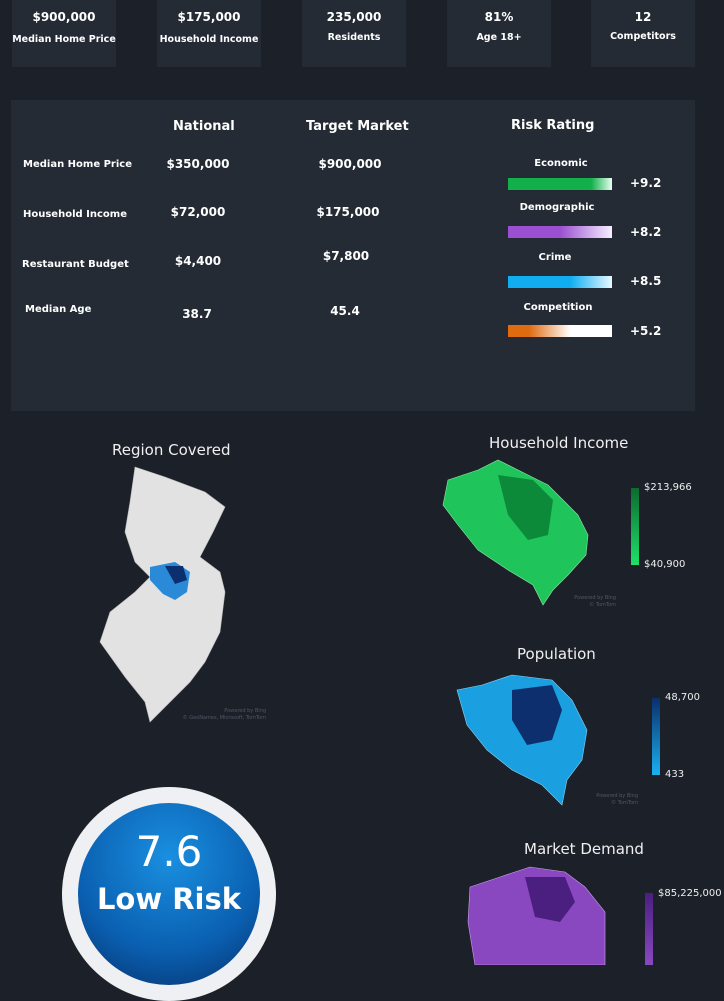  Describe the element at coordinates (198, 212) in the screenshot. I see `national-value: $72,000` at that location.